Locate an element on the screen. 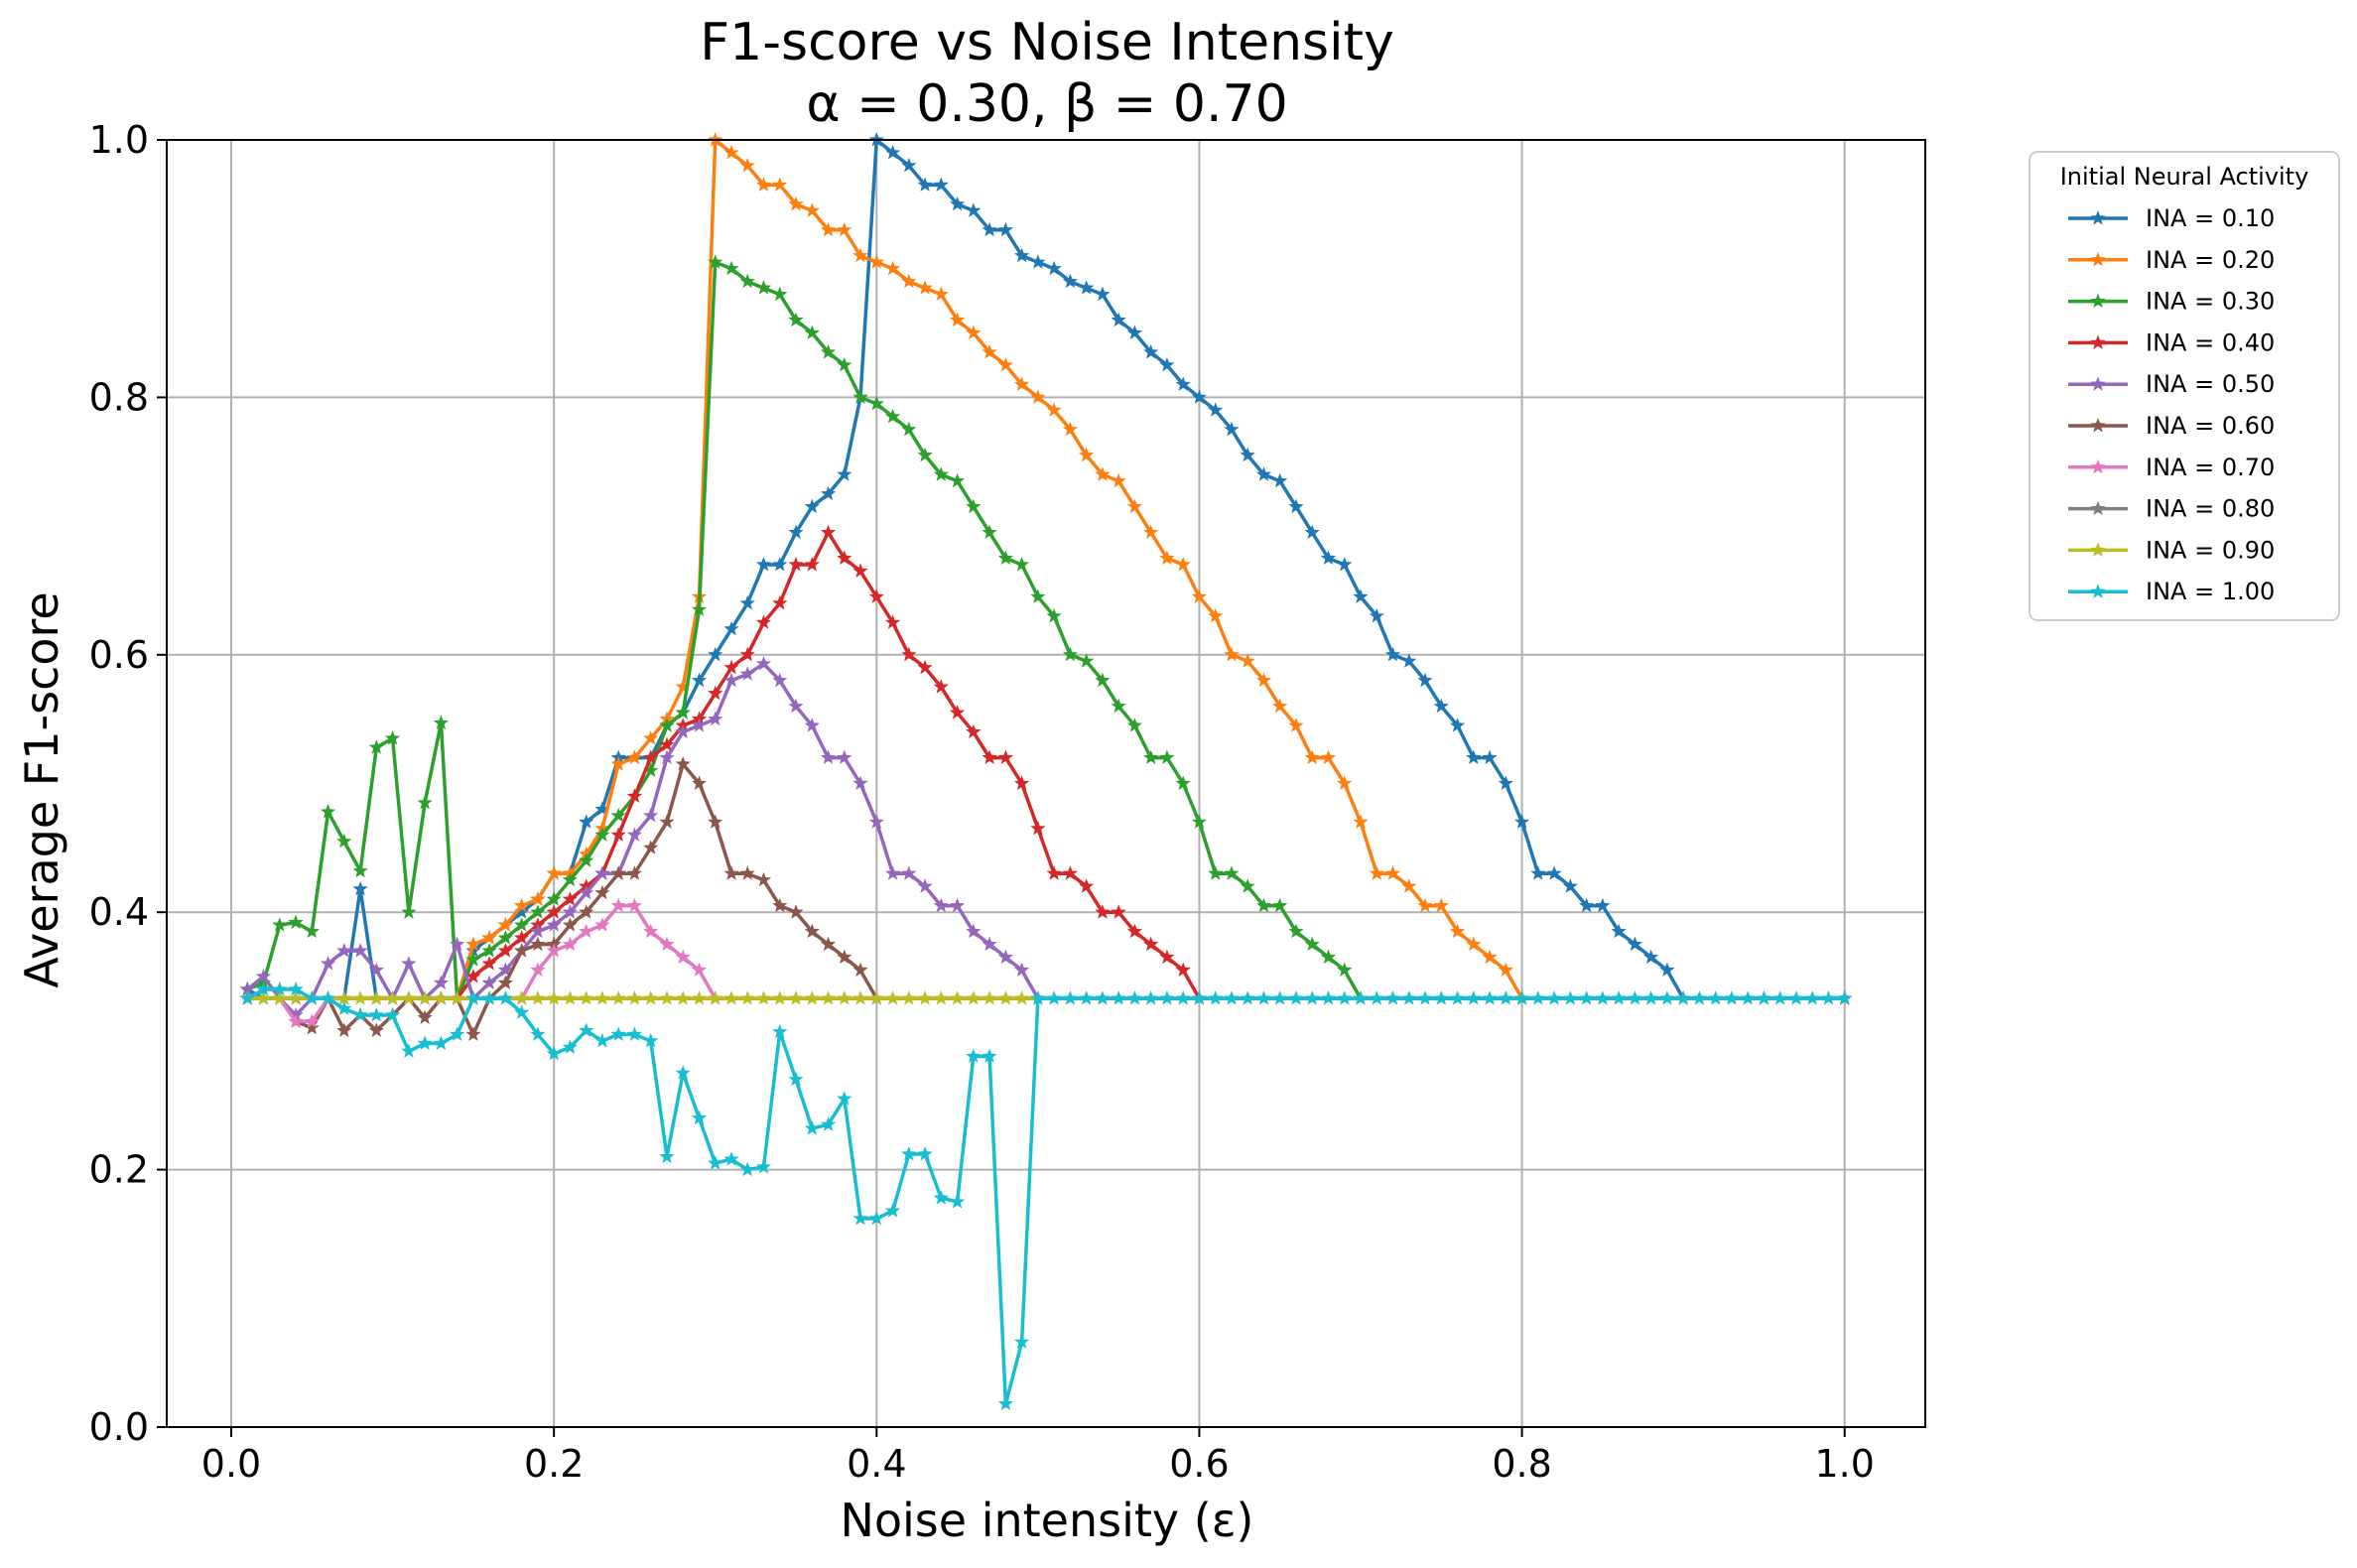 The image size is (2357, 1568). legend-item: INA = 0.30 is located at coordinates (2171, 302).